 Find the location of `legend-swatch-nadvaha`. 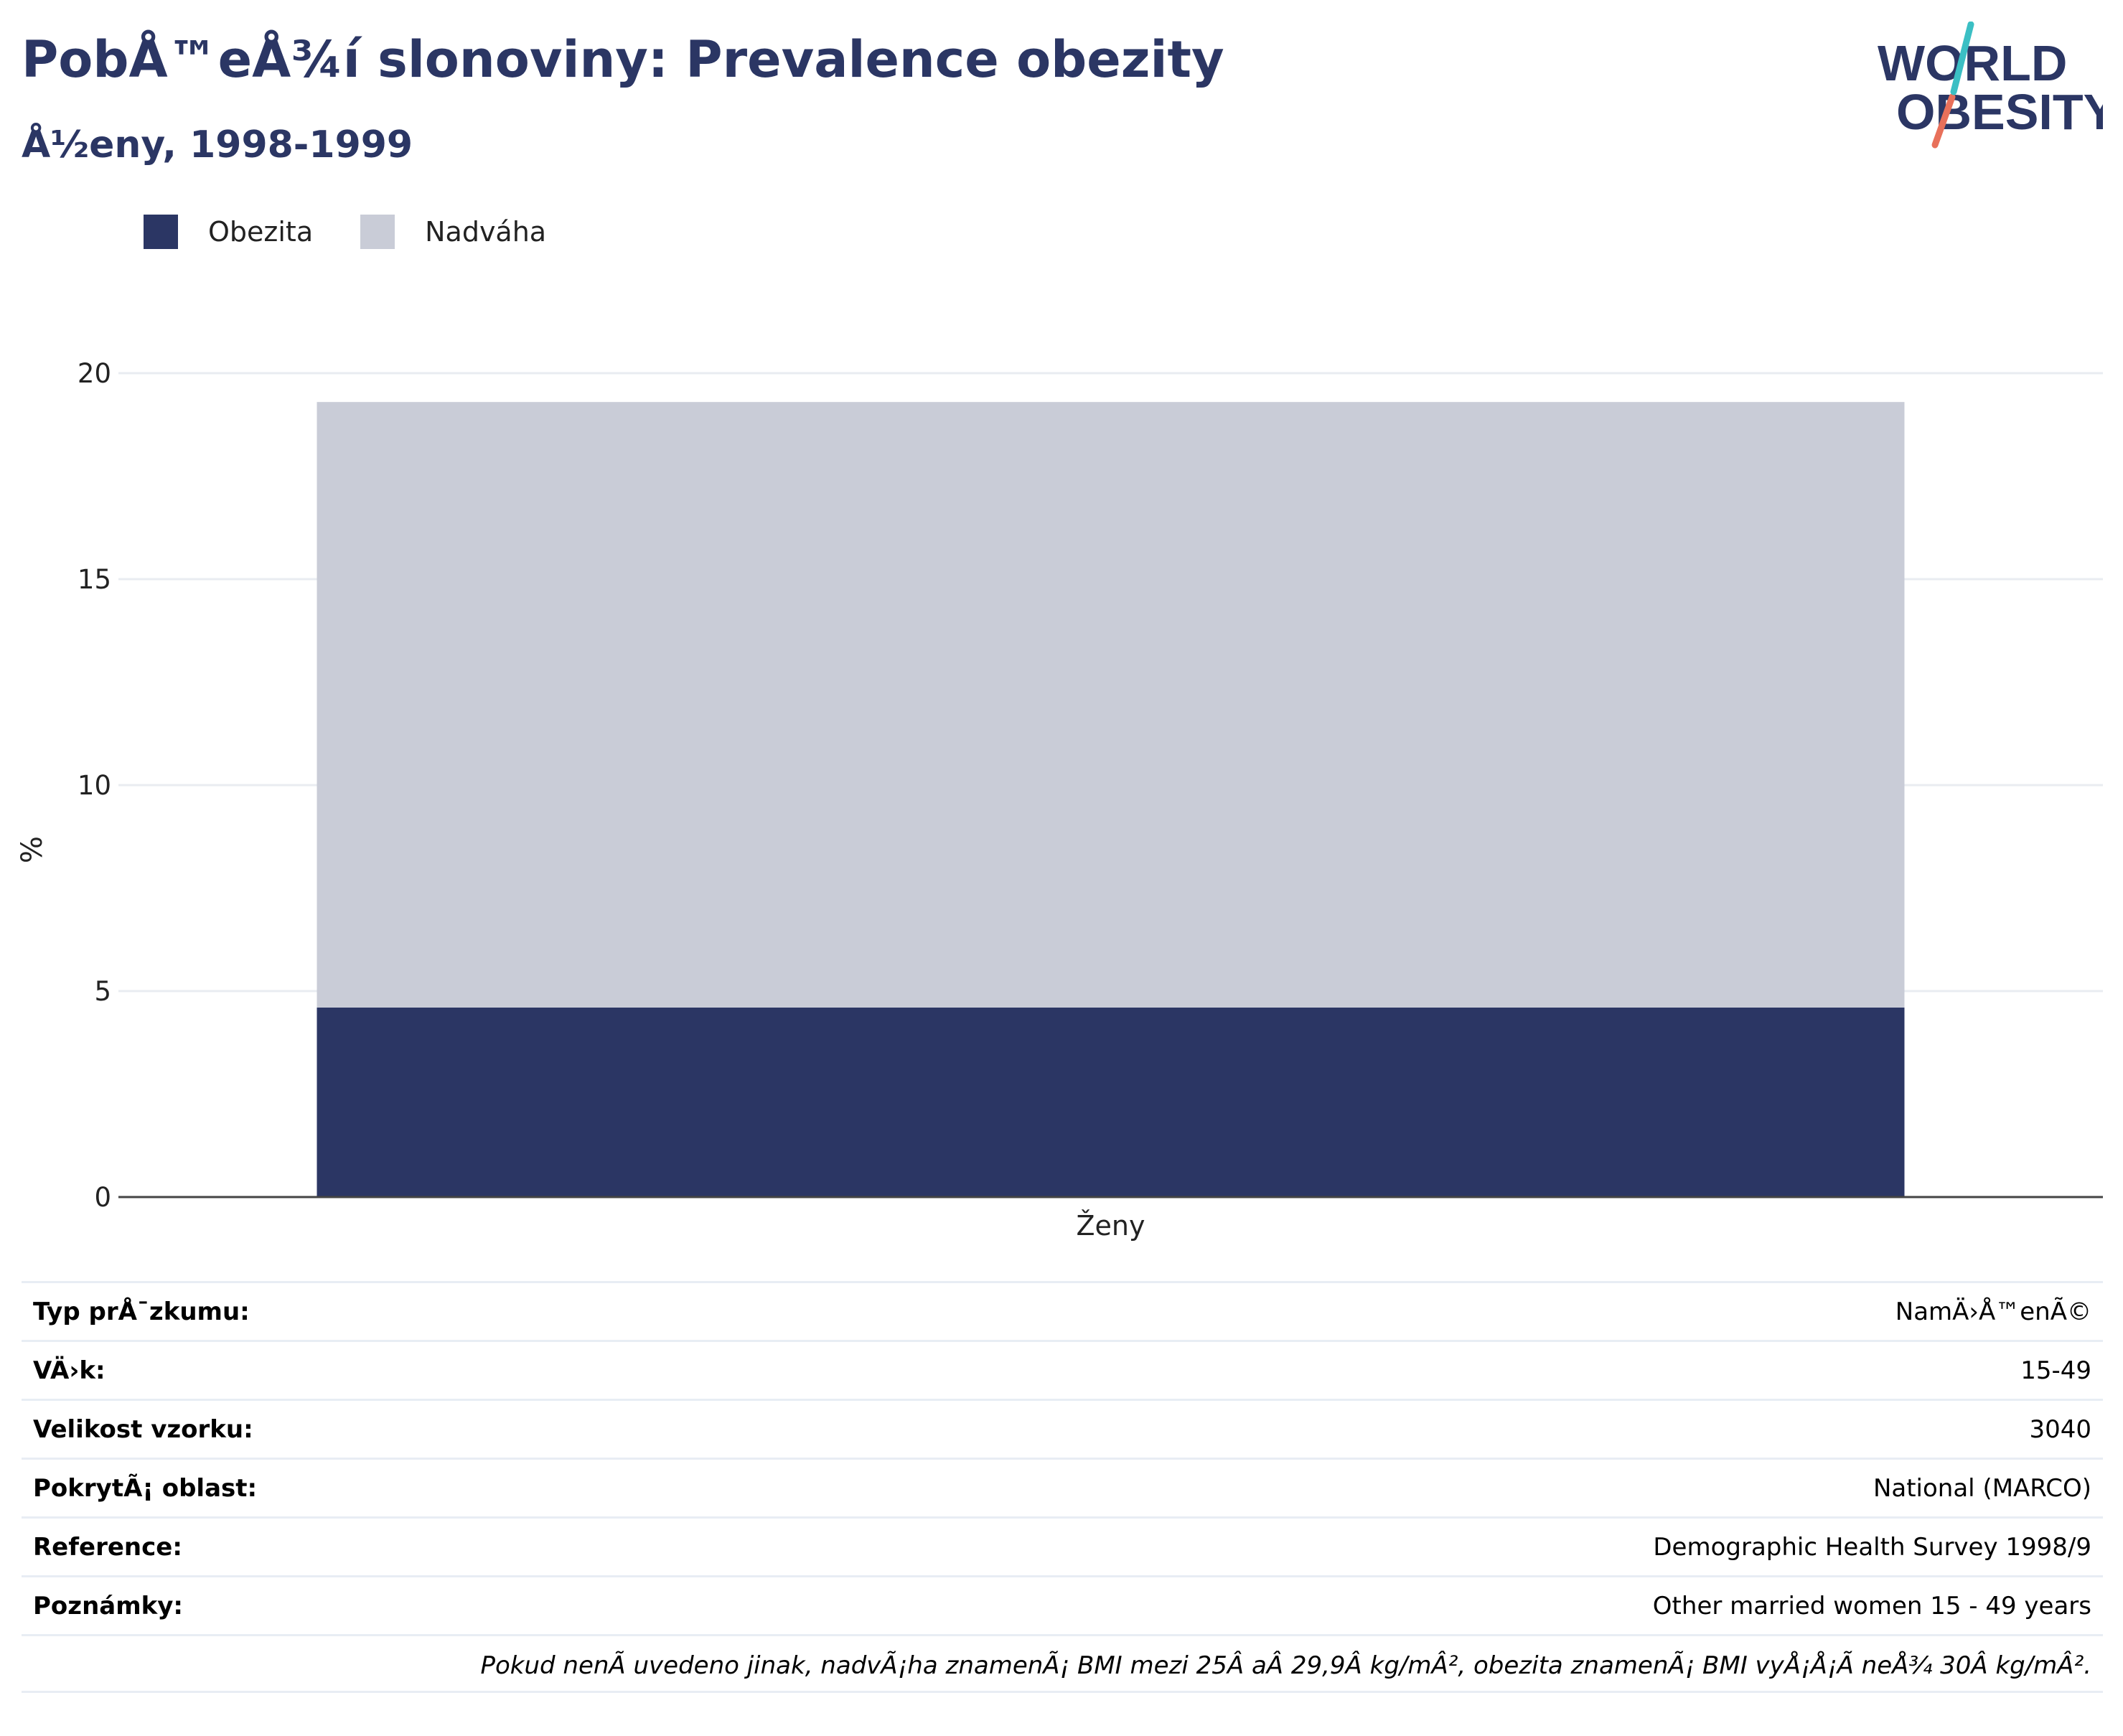

legend-swatch-nadvaha is located at coordinates (377, 232).